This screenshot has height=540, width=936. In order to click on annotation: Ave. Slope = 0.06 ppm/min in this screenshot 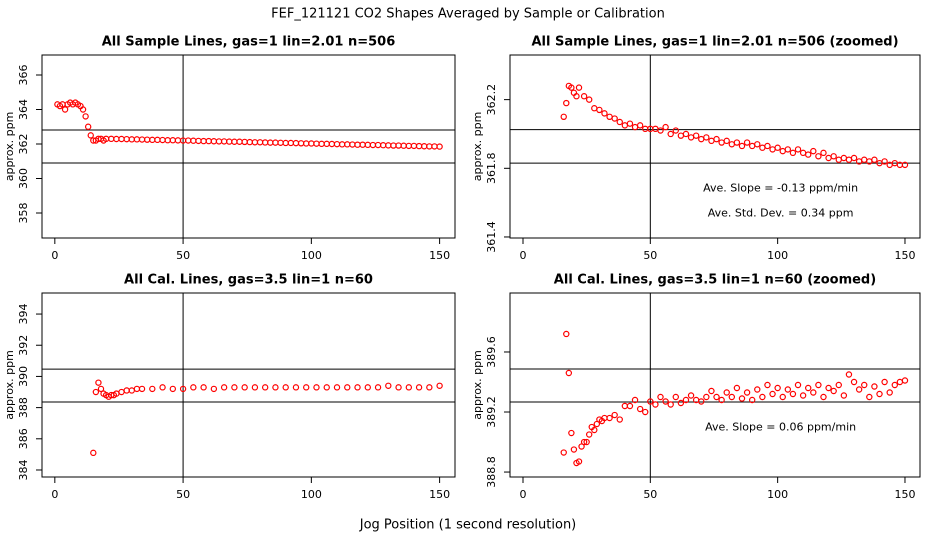, I will do `click(780, 426)`.